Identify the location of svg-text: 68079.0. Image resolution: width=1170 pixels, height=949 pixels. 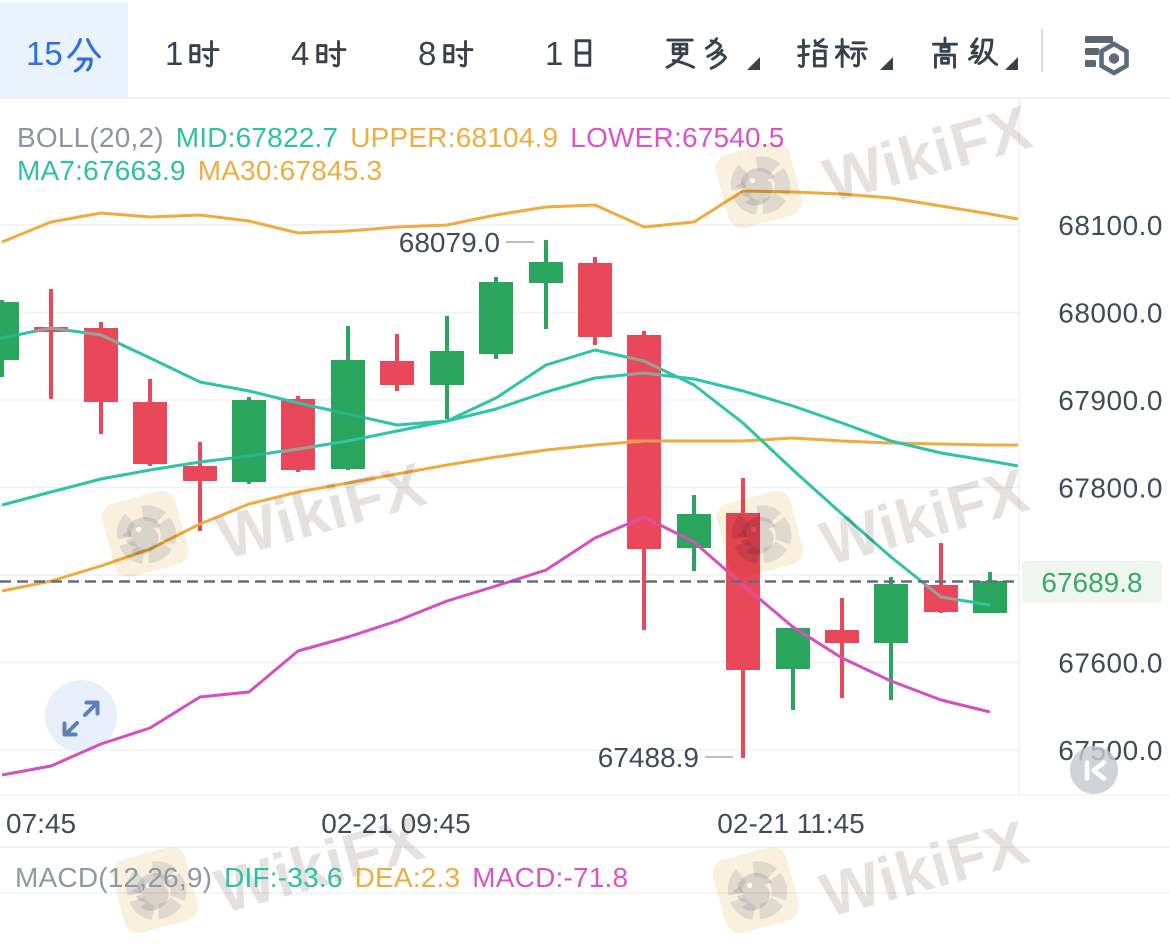
(449, 242).